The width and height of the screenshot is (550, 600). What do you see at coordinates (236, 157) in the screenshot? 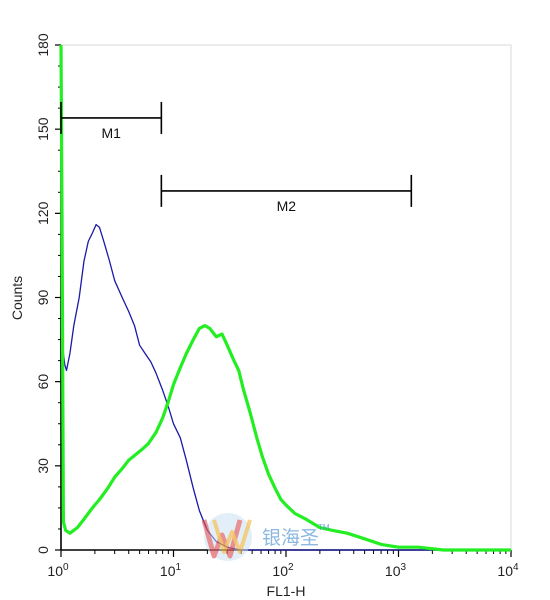
I see `gates-layer: M1 M2` at bounding box center [236, 157].